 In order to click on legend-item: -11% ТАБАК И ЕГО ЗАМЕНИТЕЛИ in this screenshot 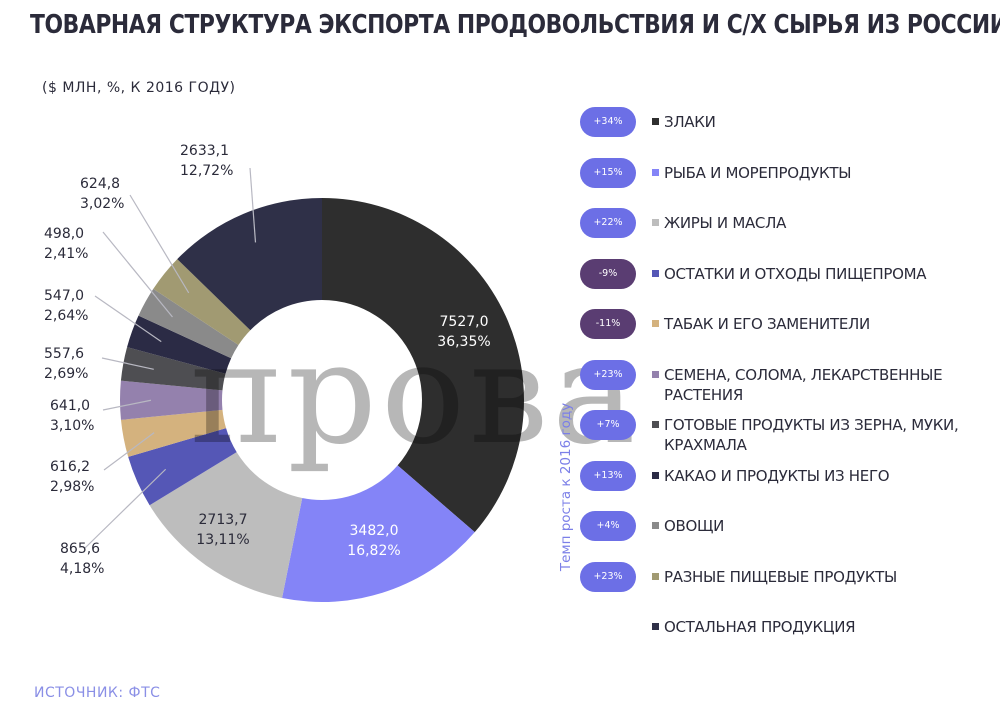, I will do `click(785, 324)`.